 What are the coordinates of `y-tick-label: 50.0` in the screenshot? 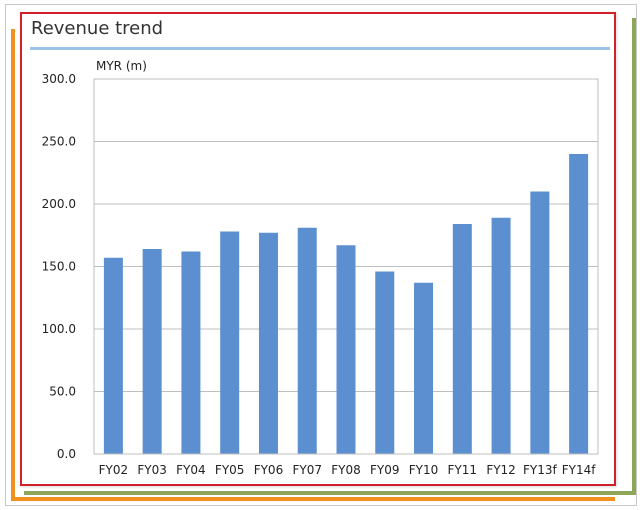 It's located at (62, 392).